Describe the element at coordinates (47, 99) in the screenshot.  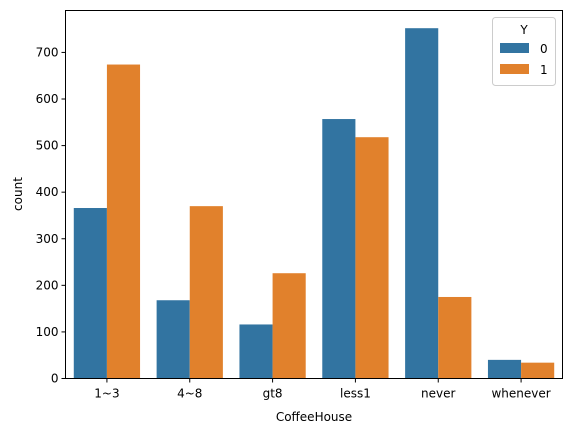
I see `y-tick-label: 600` at that location.